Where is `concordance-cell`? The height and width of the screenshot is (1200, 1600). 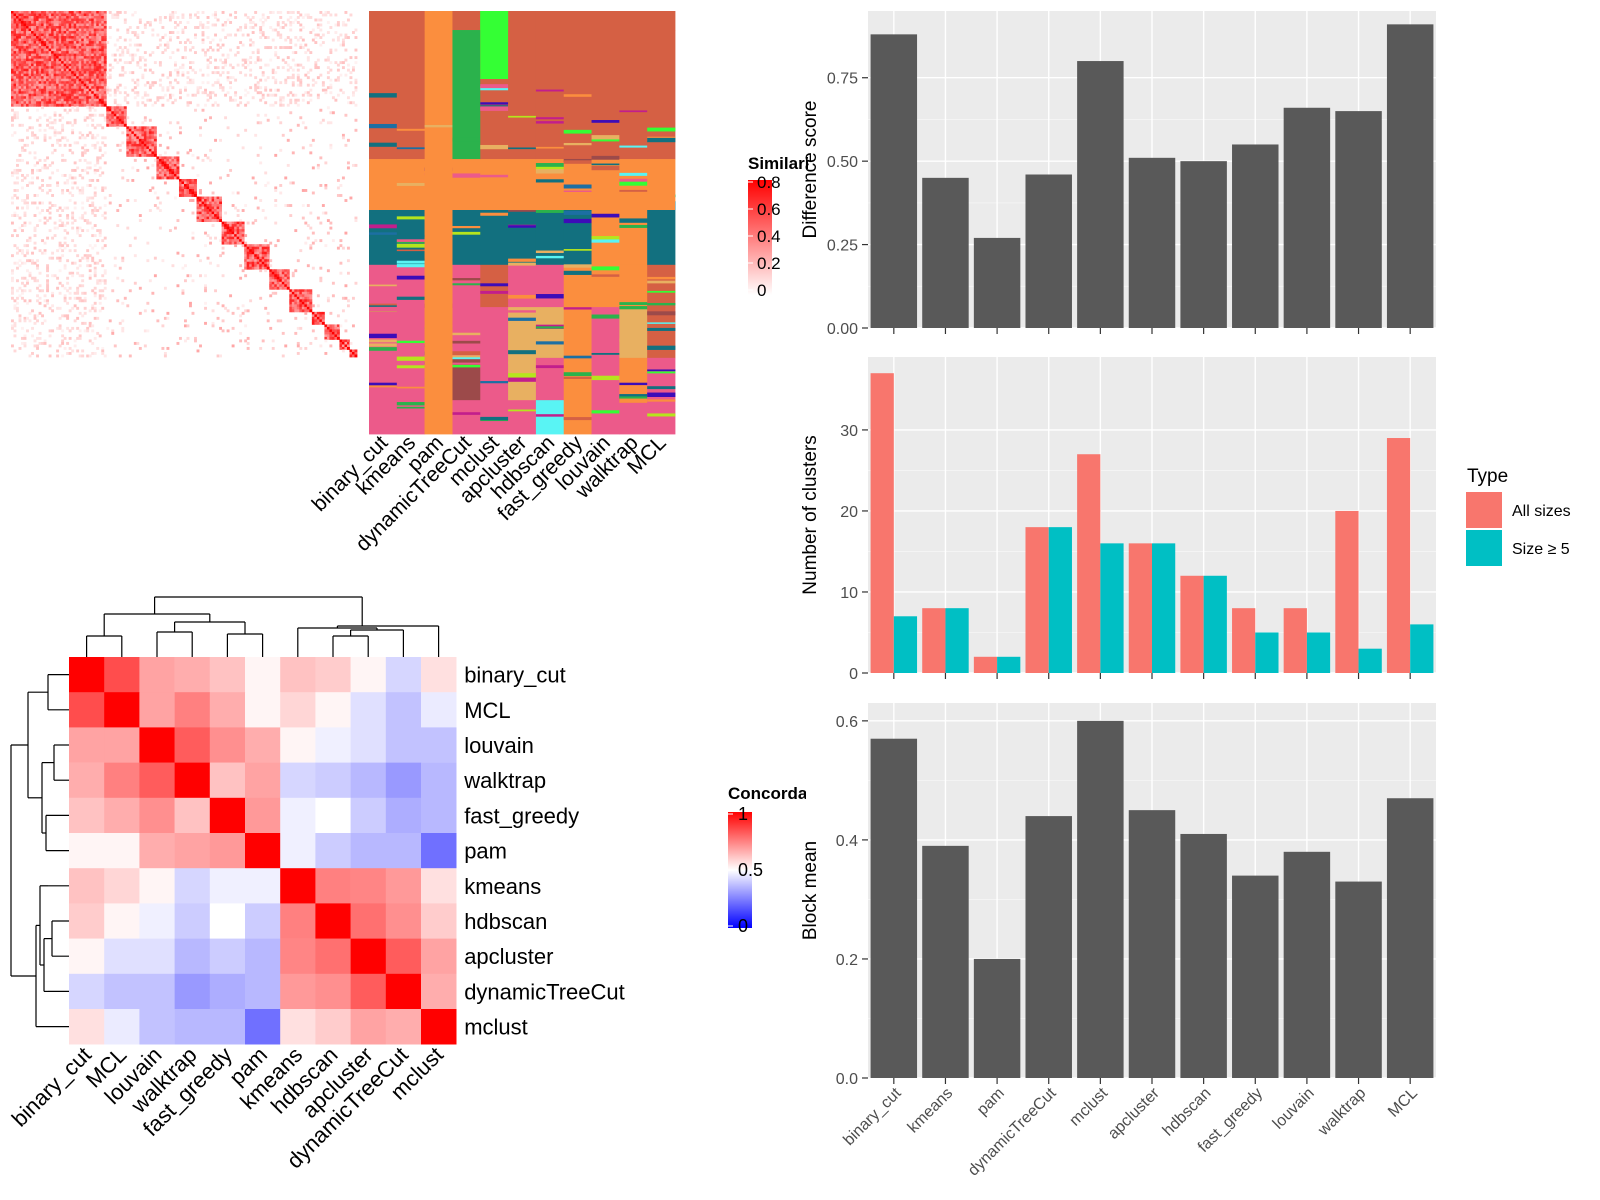
concordance-cell is located at coordinates (263, 815).